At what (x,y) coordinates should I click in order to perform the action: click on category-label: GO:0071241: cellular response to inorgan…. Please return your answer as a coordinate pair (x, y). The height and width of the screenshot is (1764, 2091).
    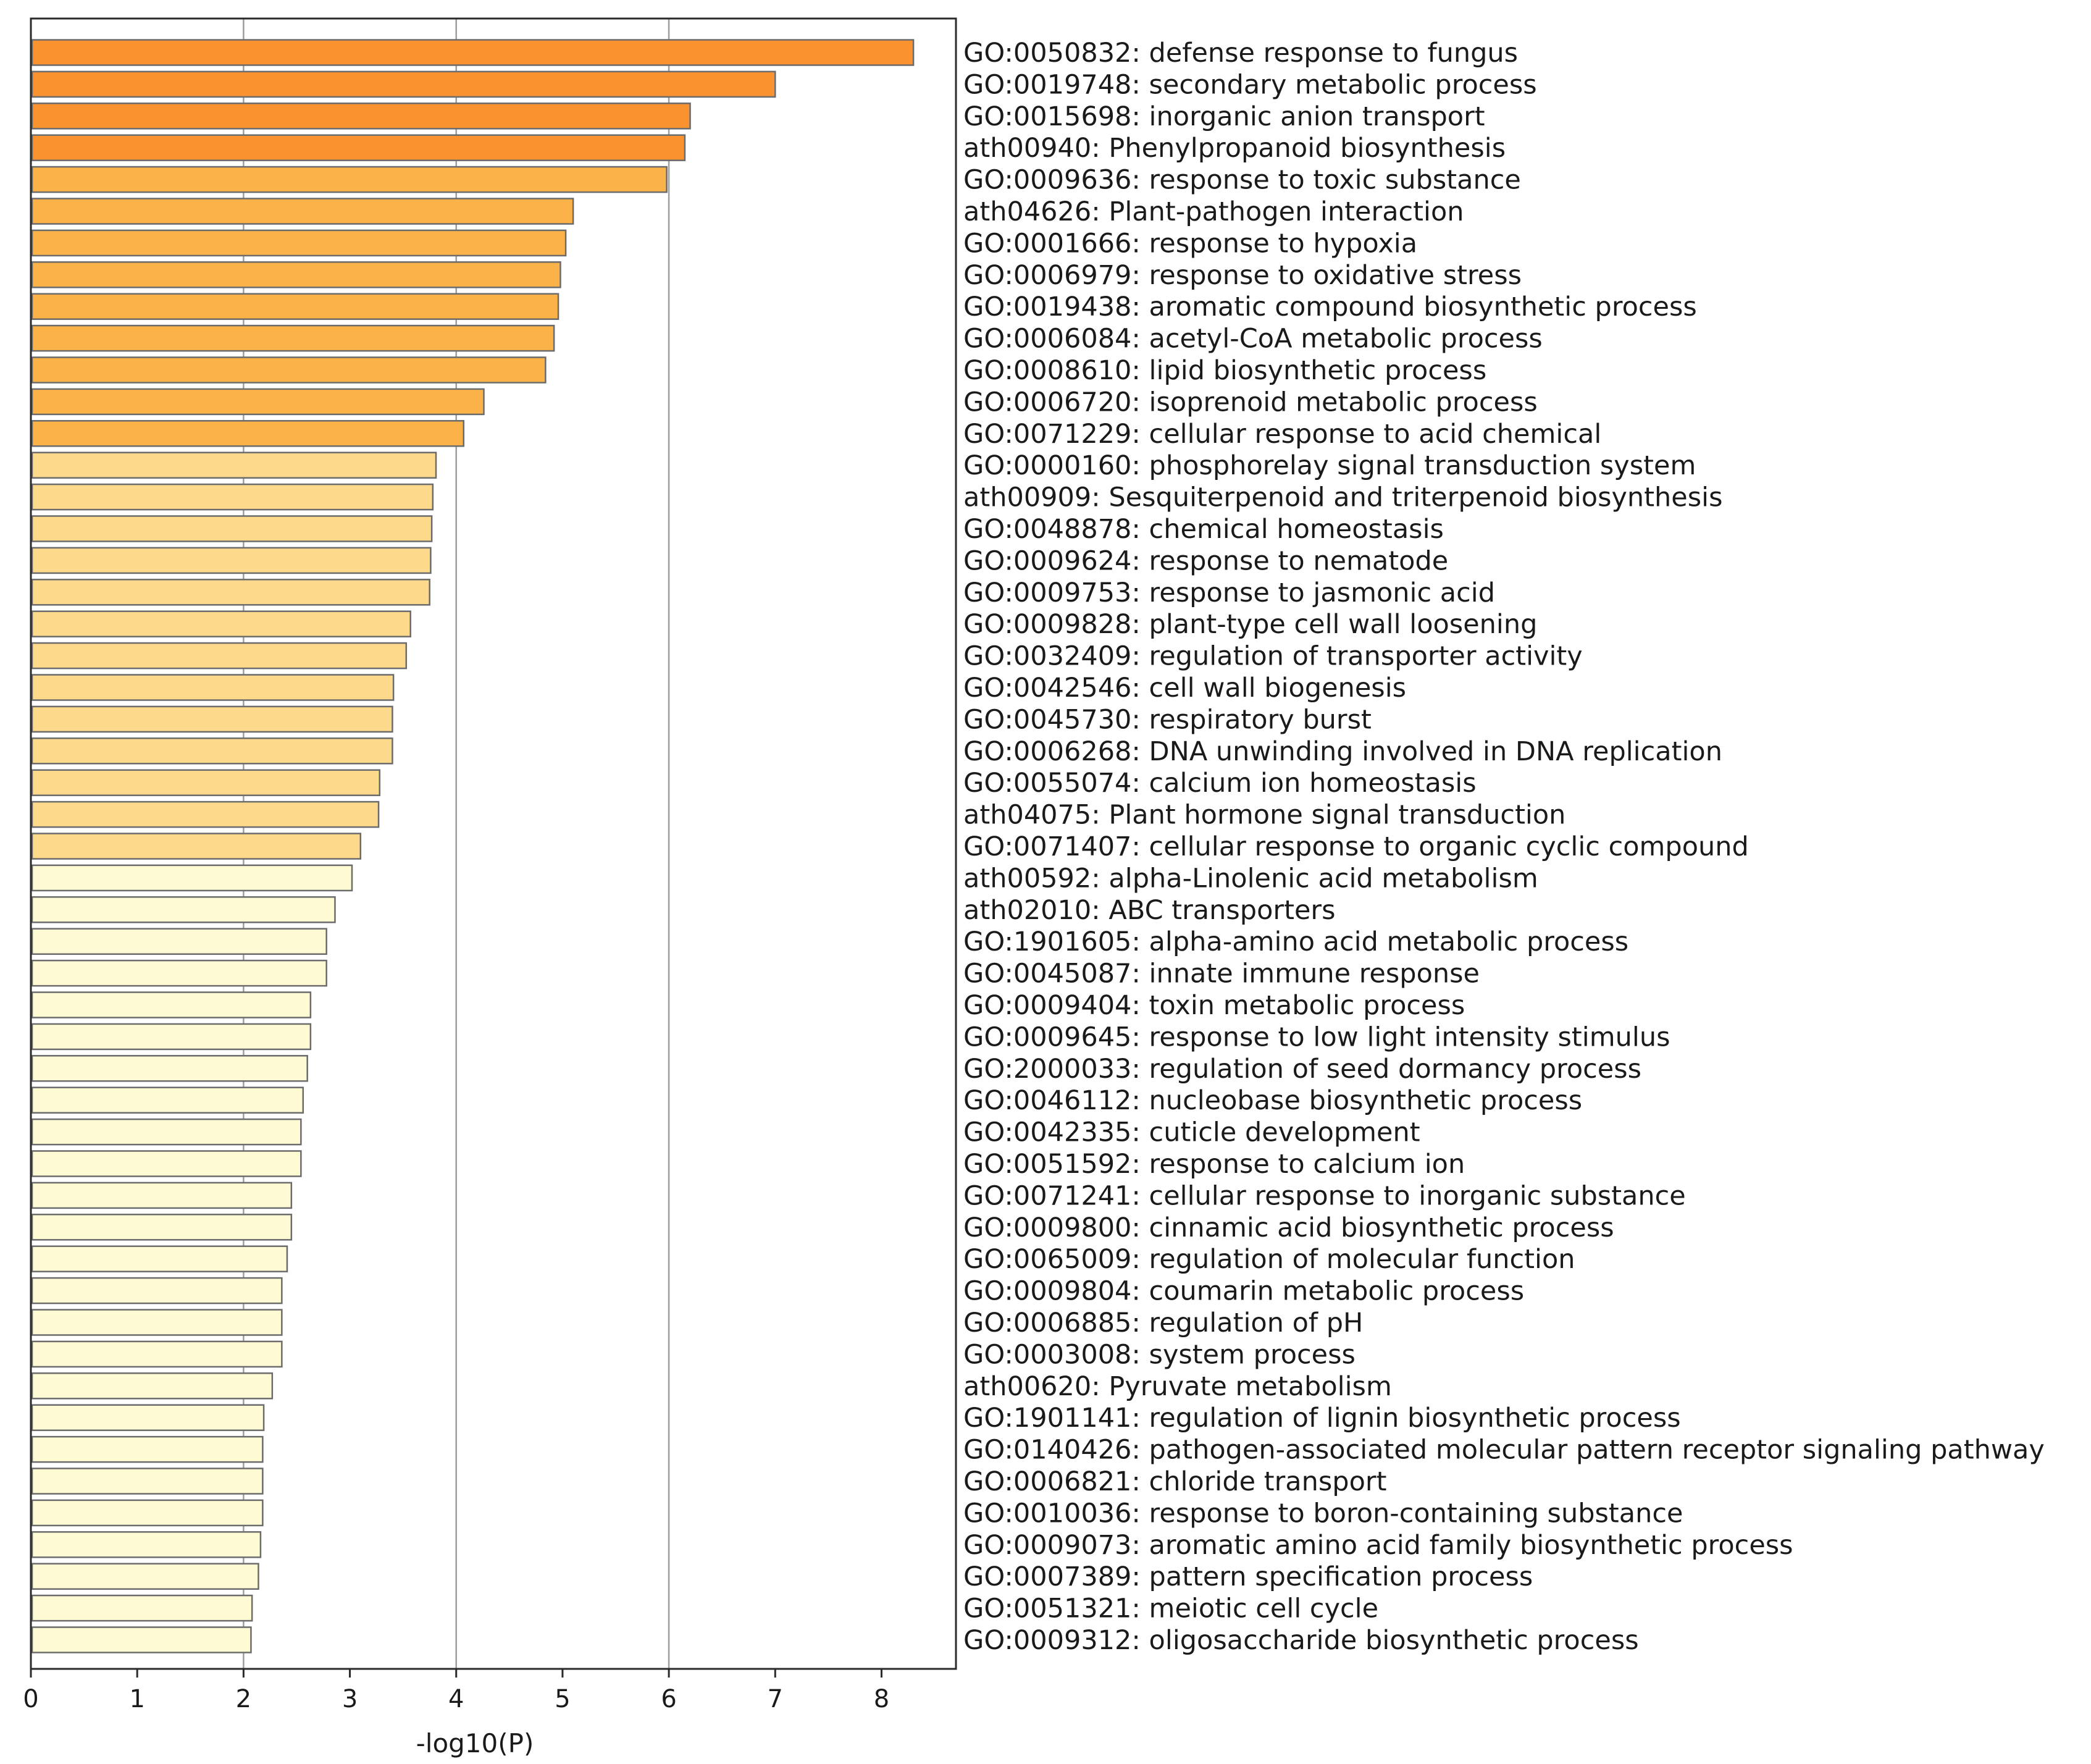
    Looking at the image, I should click on (1325, 1195).